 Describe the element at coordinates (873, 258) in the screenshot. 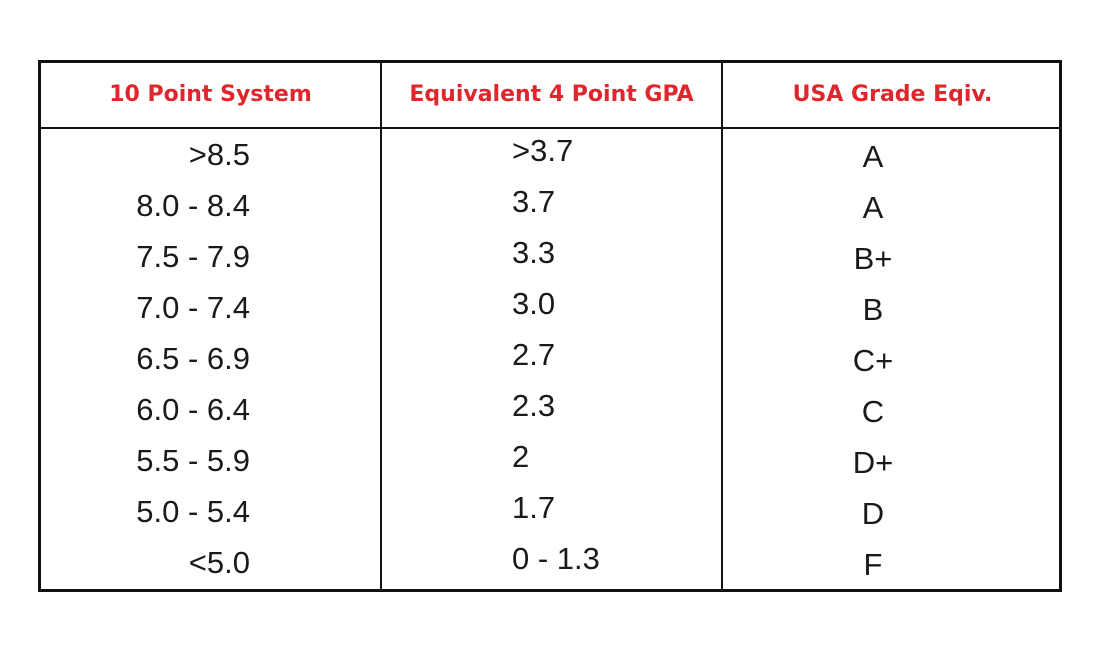

I see `usa-grade-value: B+` at that location.